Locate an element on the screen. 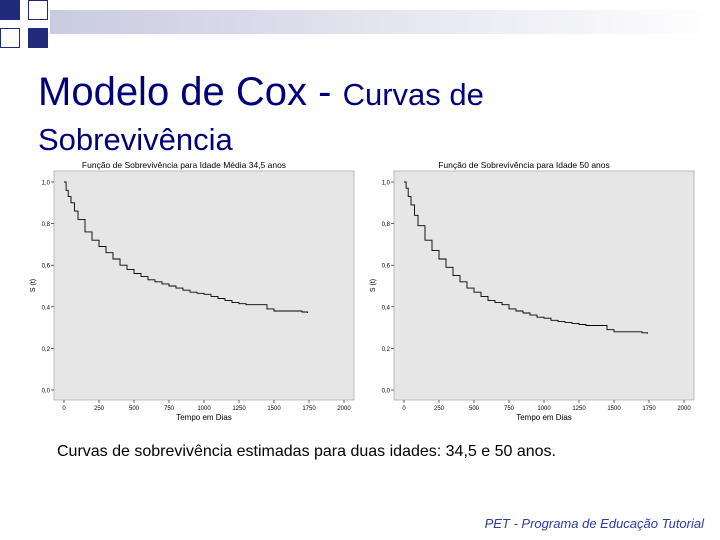 This screenshot has width=720, height=540. decor-band is located at coordinates (385, 22).